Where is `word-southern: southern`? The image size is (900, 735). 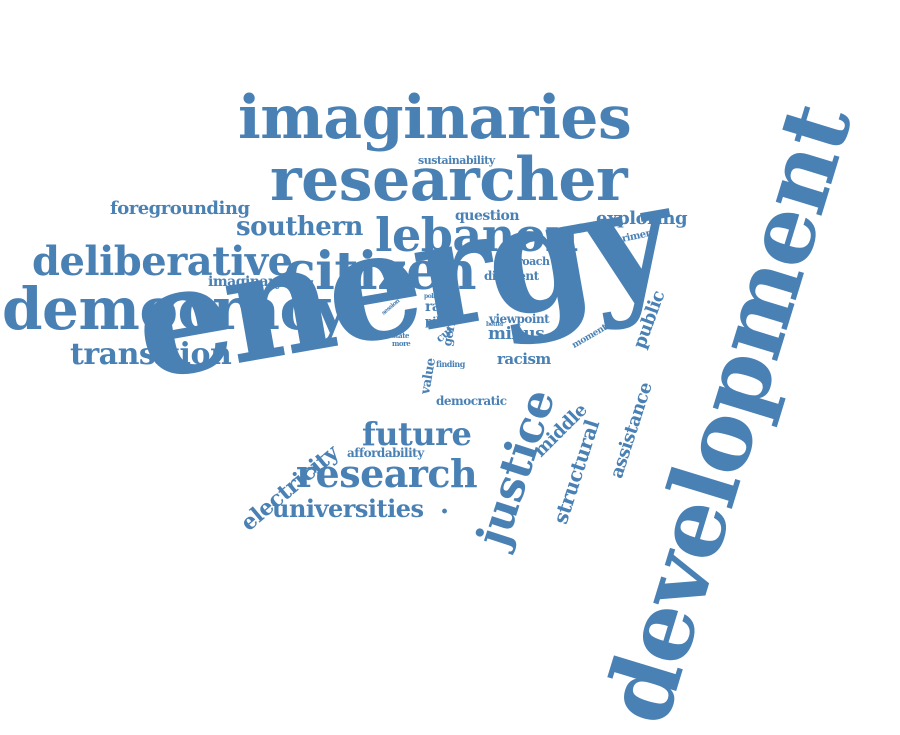
word-southern: southern is located at coordinates (299, 227).